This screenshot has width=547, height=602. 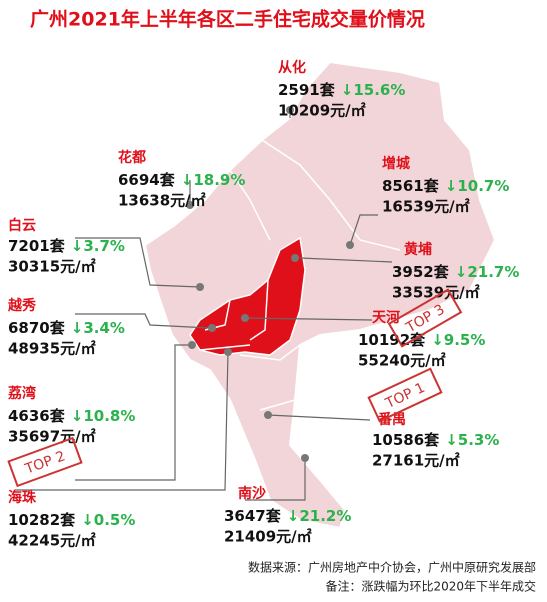 What do you see at coordinates (247, 296) in the screenshot?
I see `core-districts` at bounding box center [247, 296].